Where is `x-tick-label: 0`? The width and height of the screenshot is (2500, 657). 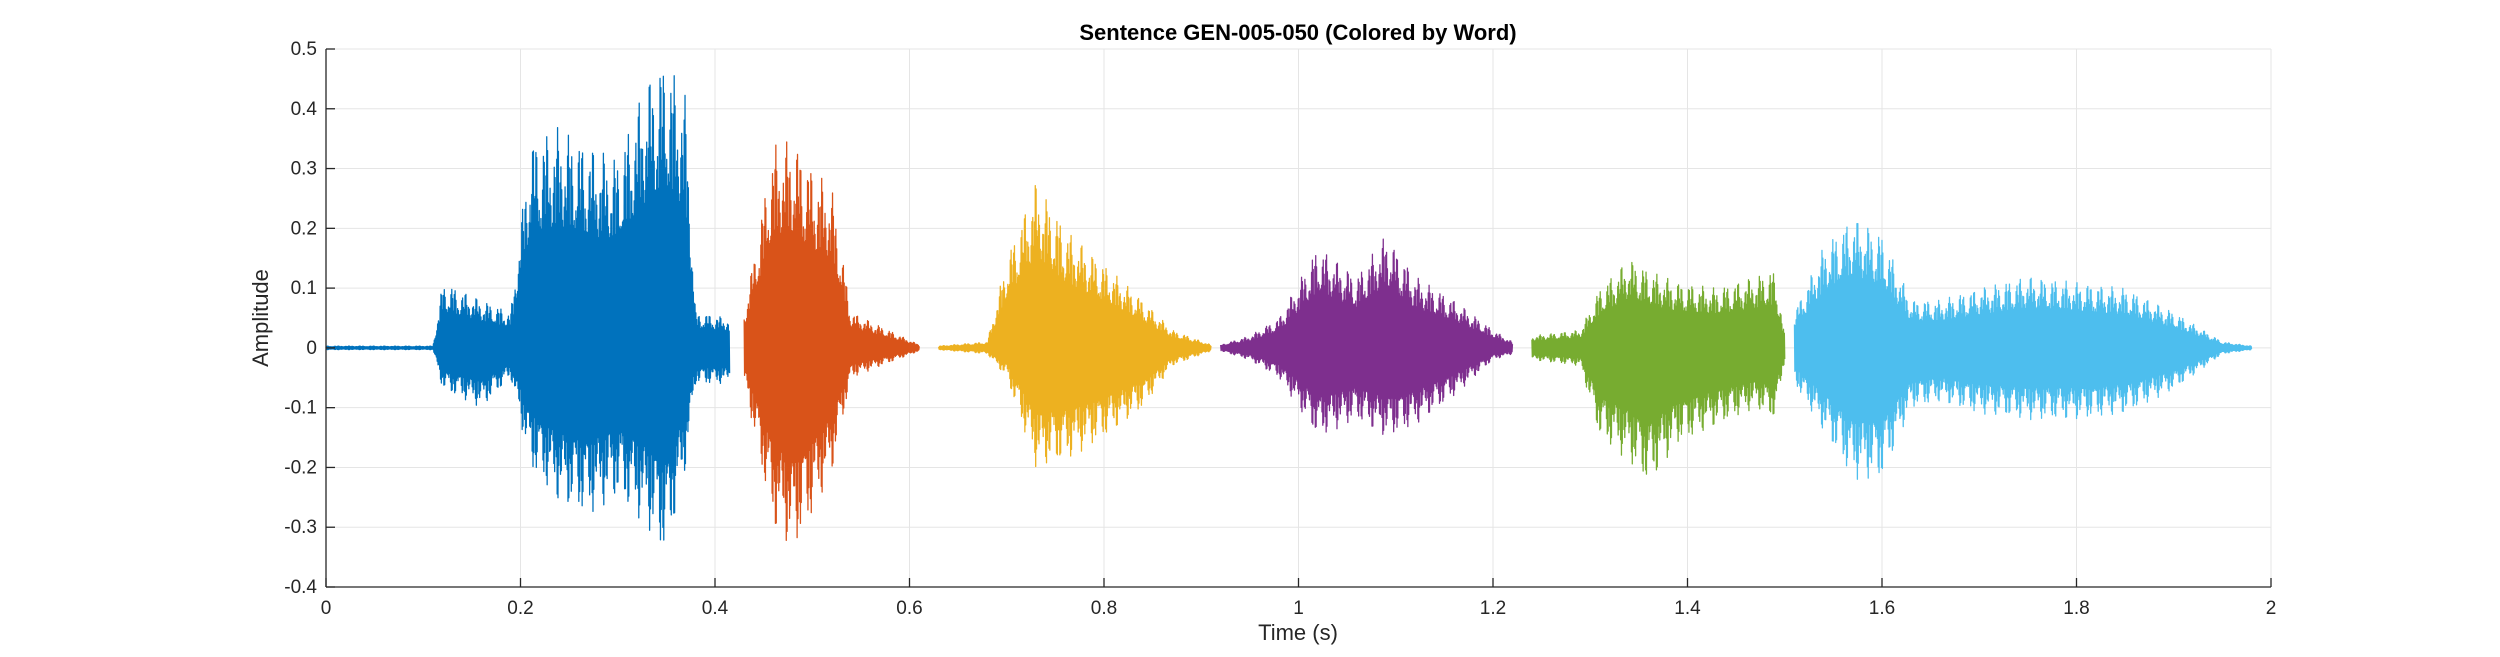
x-tick-label: 0 is located at coordinates (326, 608).